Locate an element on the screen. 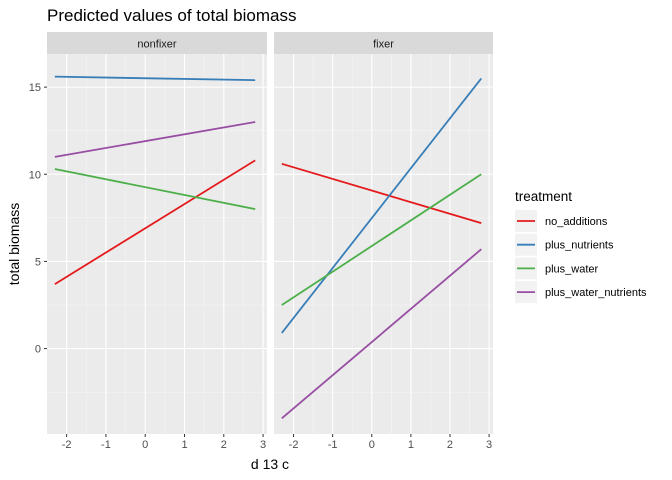  legend-entry-no_additions: no_additions is located at coordinates (561, 221).